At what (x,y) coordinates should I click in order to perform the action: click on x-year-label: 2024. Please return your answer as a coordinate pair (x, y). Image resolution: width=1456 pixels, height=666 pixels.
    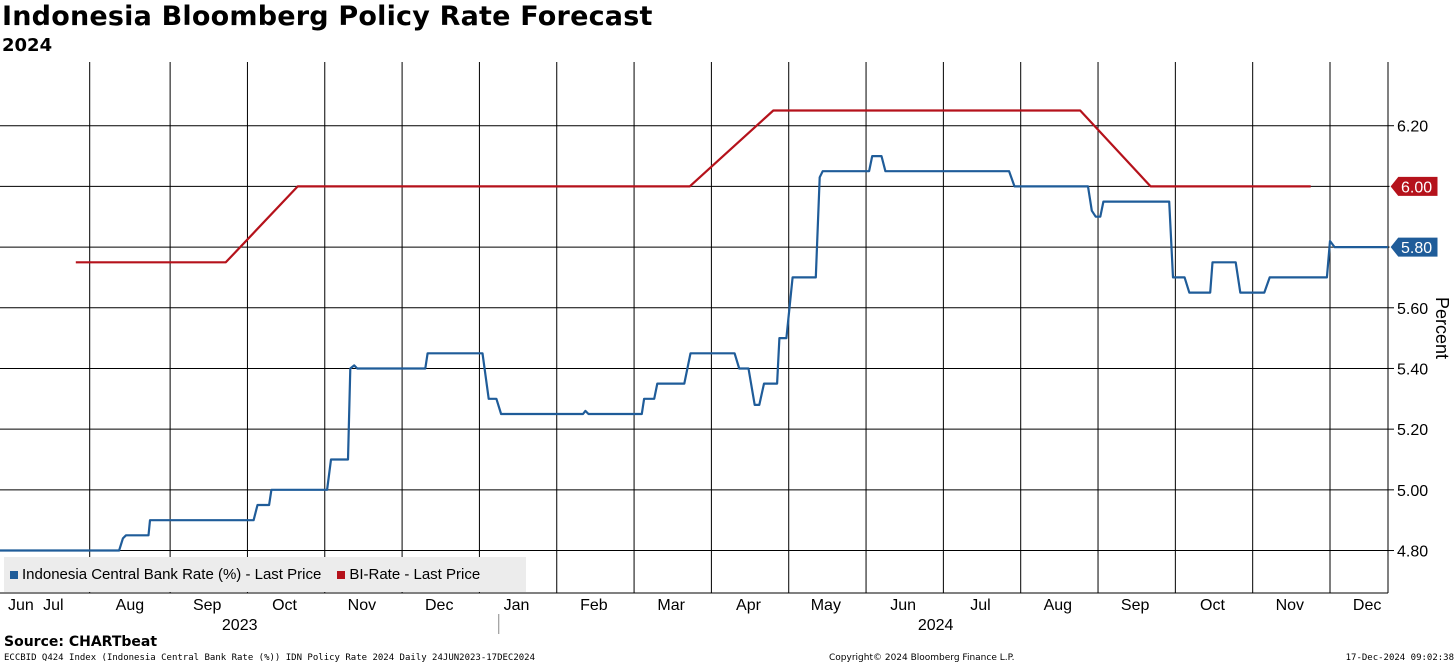
    Looking at the image, I should click on (936, 625).